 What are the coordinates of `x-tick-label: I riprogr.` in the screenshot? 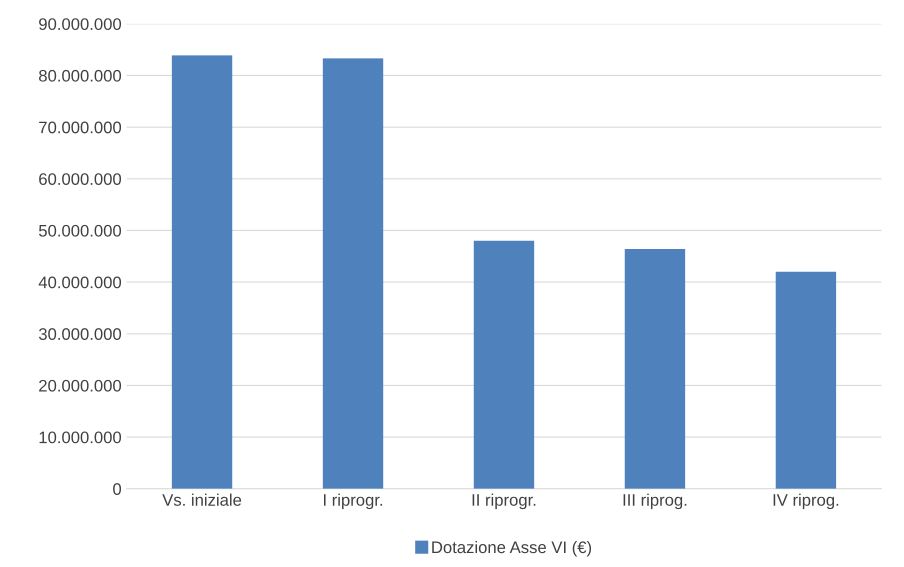 It's located at (353, 502).